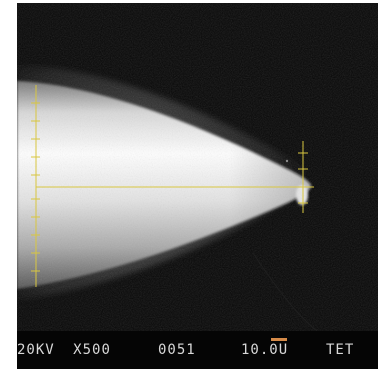  Describe the element at coordinates (279, 339) in the screenshot. I see `scale-bar-marker` at that location.